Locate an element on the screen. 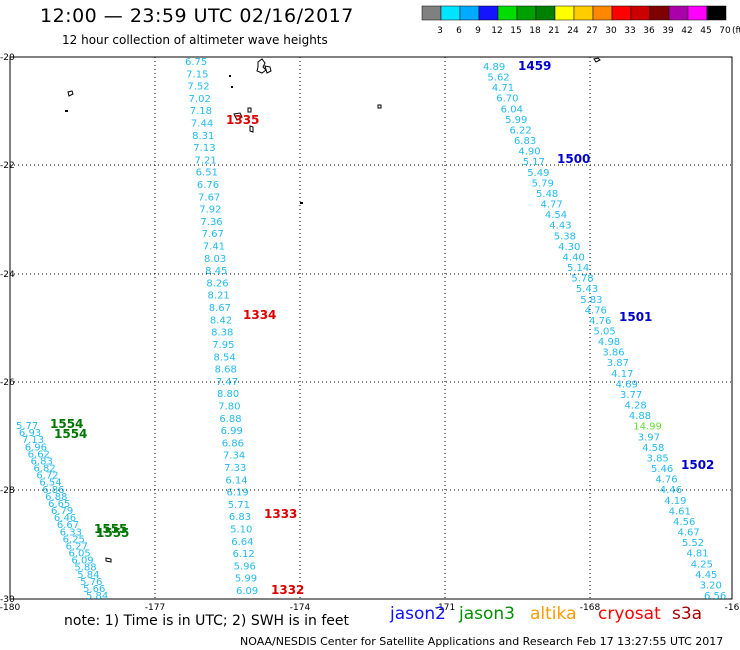  swh-value: 7.80 is located at coordinates (229, 406).